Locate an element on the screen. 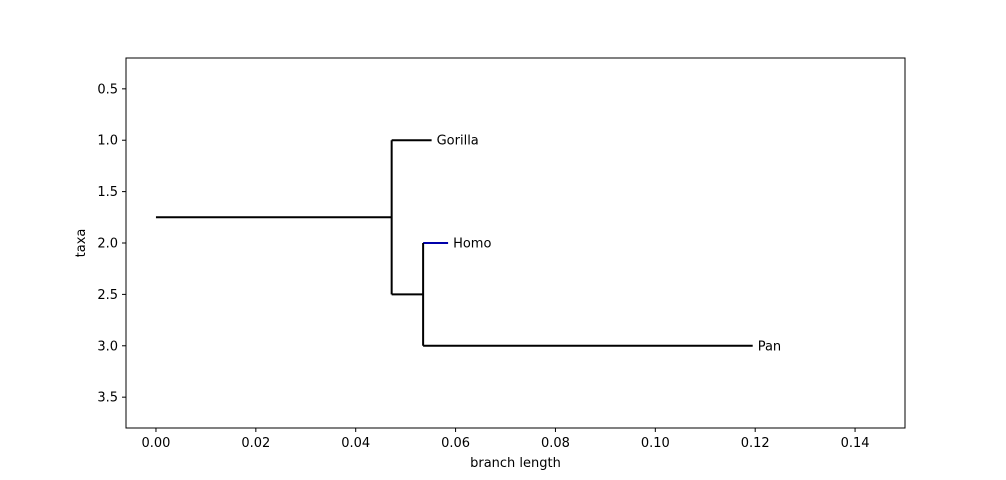 This screenshot has height=480, width=1006. y-tick-label: 1.5 is located at coordinates (107, 192).